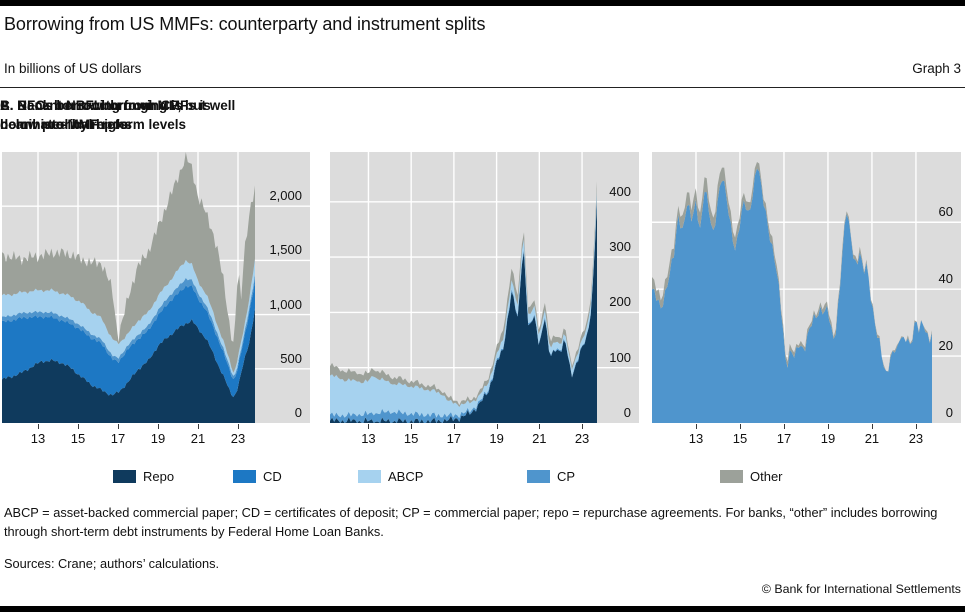 The width and height of the screenshot is (965, 613). I want to click on legend-item-repo: Repo, so click(143, 476).